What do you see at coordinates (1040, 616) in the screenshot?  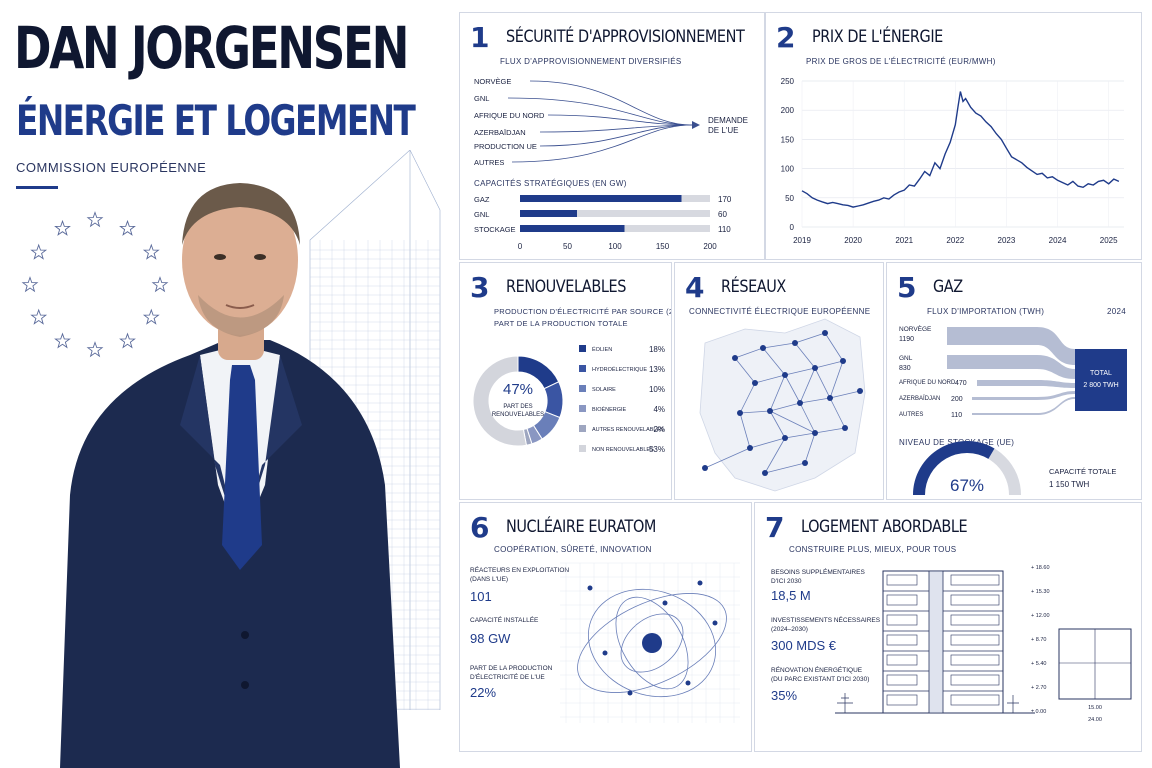 I see `elevation-label: + 12.00` at bounding box center [1040, 616].